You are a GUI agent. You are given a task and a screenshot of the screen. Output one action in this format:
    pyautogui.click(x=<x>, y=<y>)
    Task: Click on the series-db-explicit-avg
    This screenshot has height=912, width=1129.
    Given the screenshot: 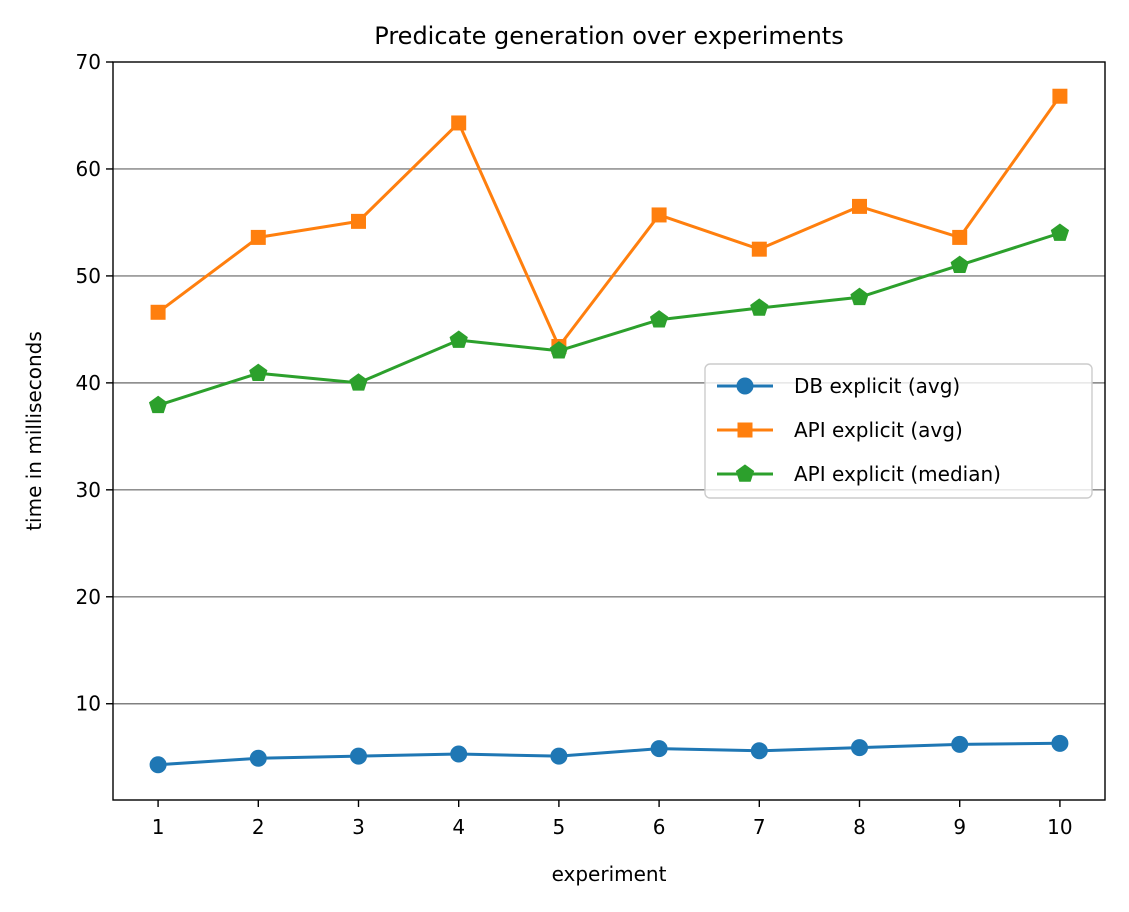 What is the action you would take?
    pyautogui.click(x=609, y=754)
    